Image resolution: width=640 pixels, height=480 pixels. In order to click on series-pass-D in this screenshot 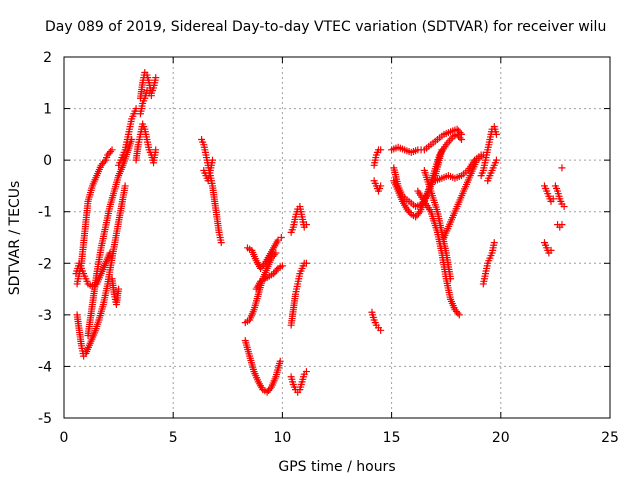, I will do `click(110, 237)`.